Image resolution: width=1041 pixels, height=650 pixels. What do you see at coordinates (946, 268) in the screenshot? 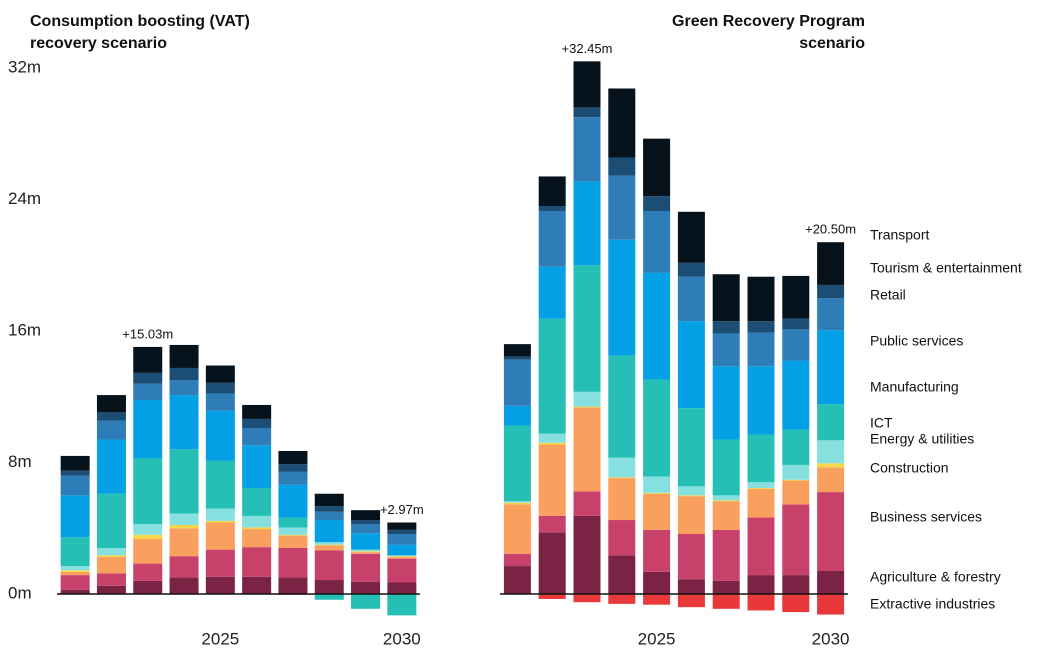
I see `legend-entry: Tourism & entertainment` at bounding box center [946, 268].